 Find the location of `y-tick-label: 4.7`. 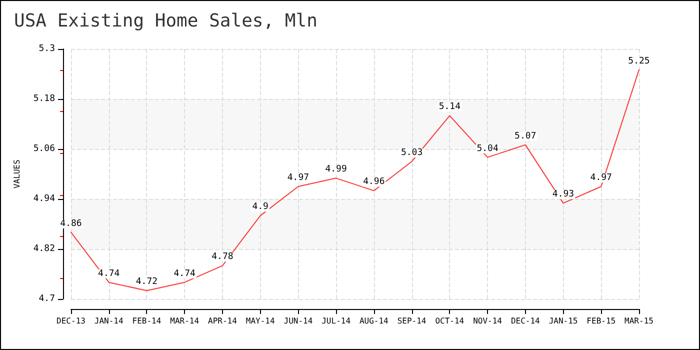

y-tick-label: 4.7 is located at coordinates (46, 299).